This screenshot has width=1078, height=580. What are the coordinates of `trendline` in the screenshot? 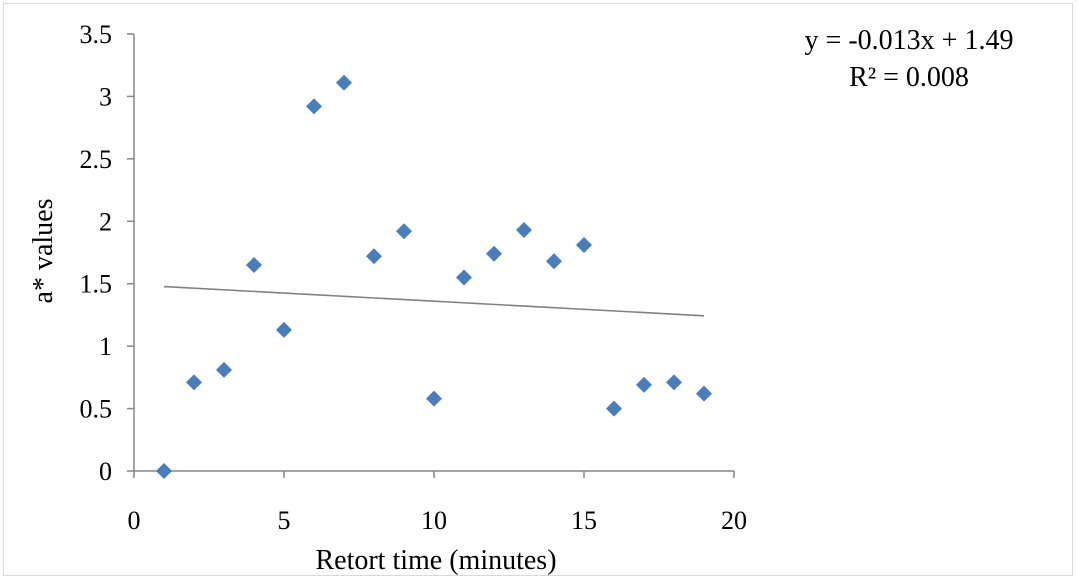 It's located at (434, 301).